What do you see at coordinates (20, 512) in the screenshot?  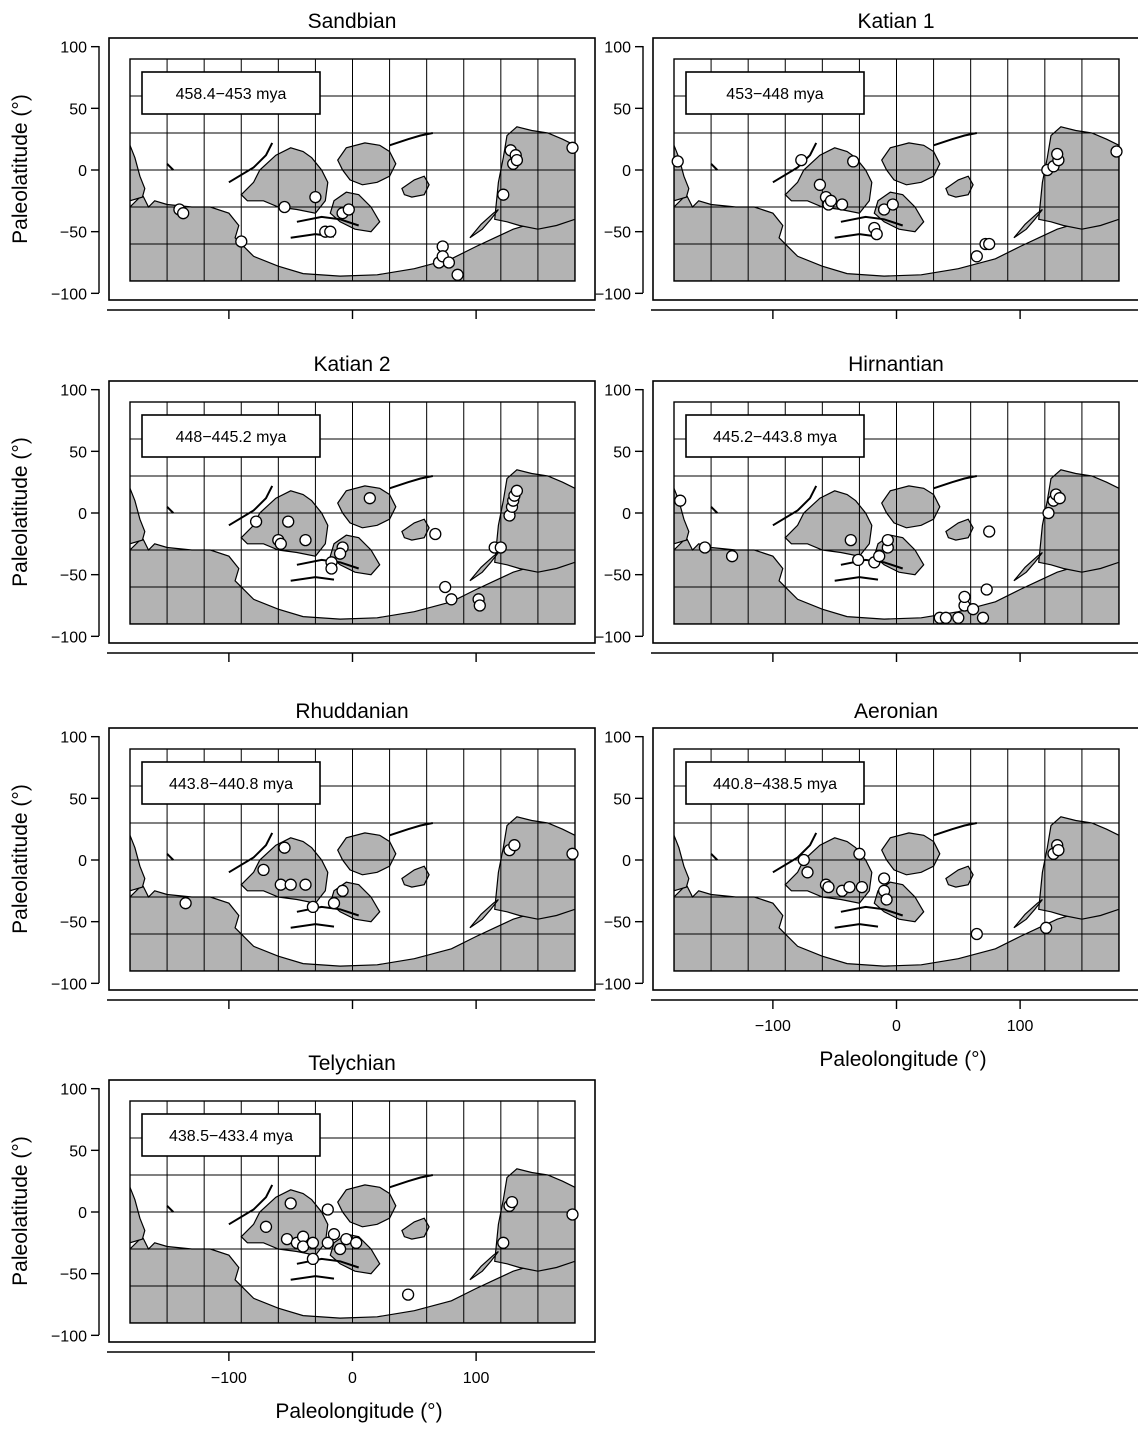 I see `y-axis-label: Paleolatitude (°)` at bounding box center [20, 512].